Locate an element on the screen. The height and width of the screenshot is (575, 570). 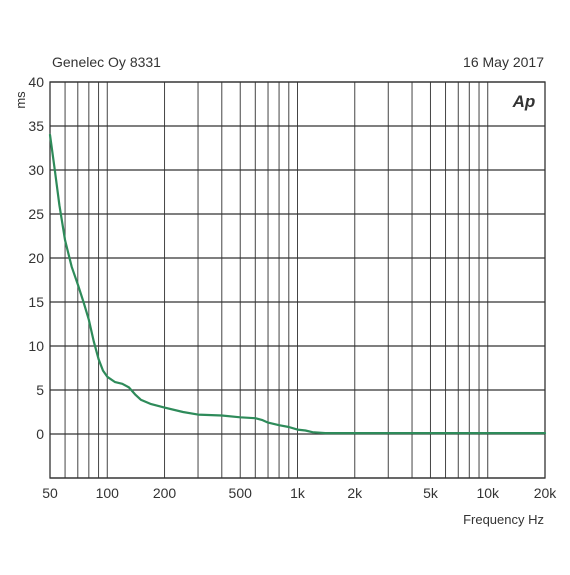
x-tick-label: 10k is located at coordinates (488, 493).